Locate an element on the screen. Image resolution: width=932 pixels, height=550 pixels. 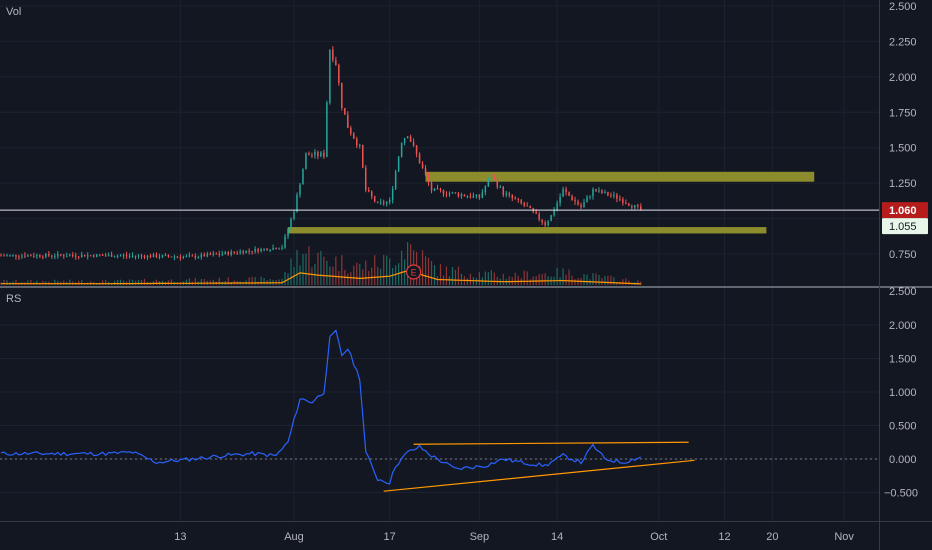
time-axis: 13 Aug 17 Sep 14 Oct 12 20 Nov is located at coordinates (514, 537).